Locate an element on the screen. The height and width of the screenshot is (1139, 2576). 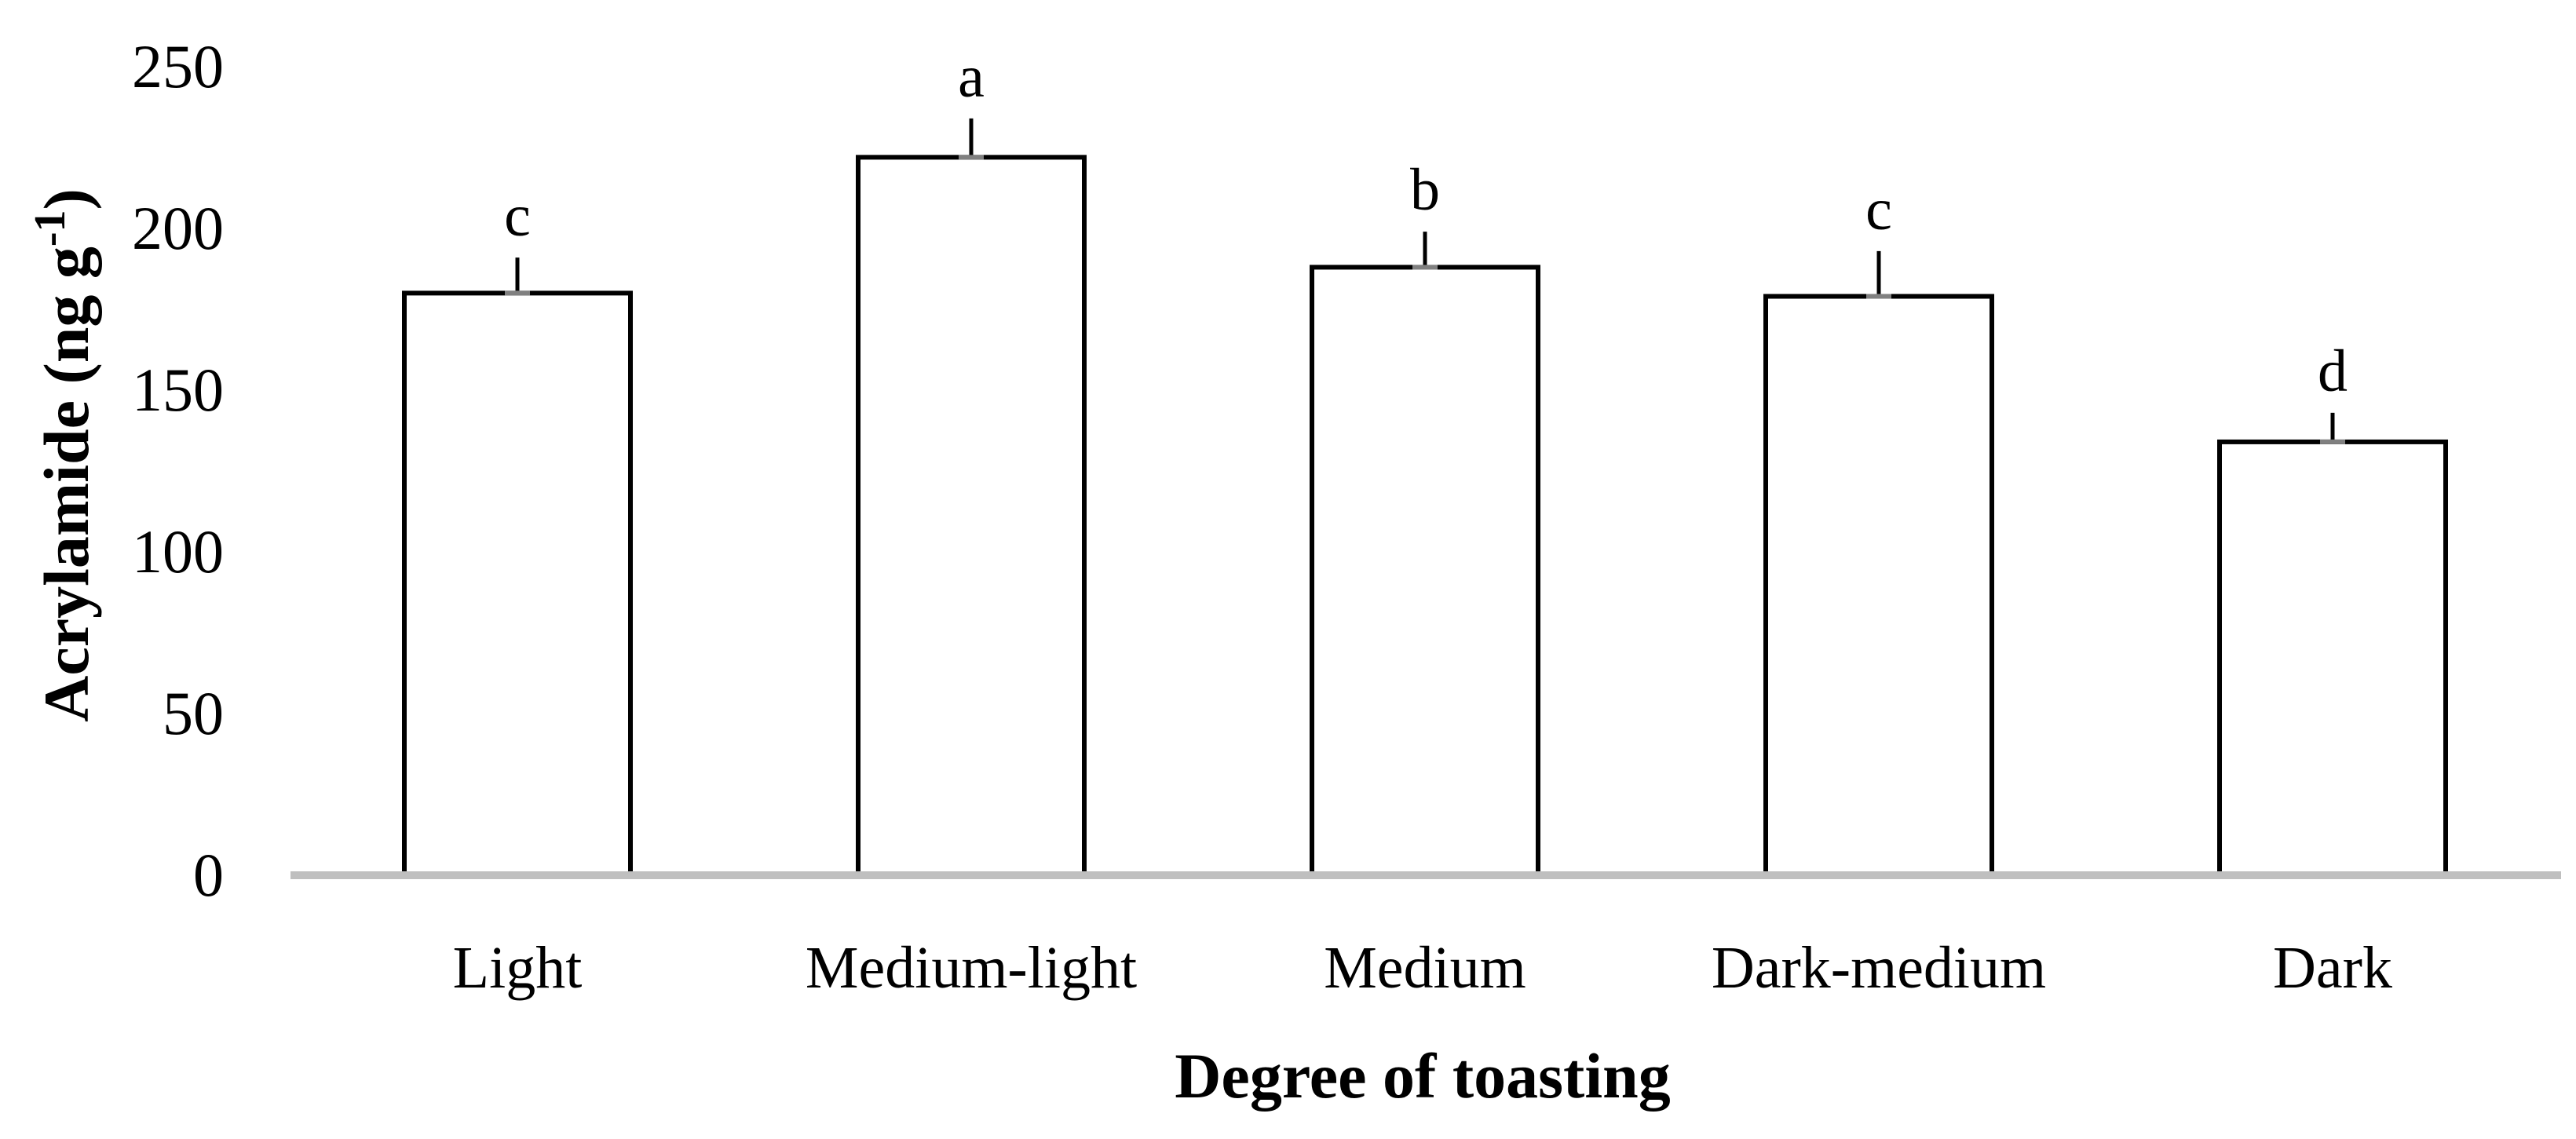
significance-letter: b is located at coordinates (1425, 190).